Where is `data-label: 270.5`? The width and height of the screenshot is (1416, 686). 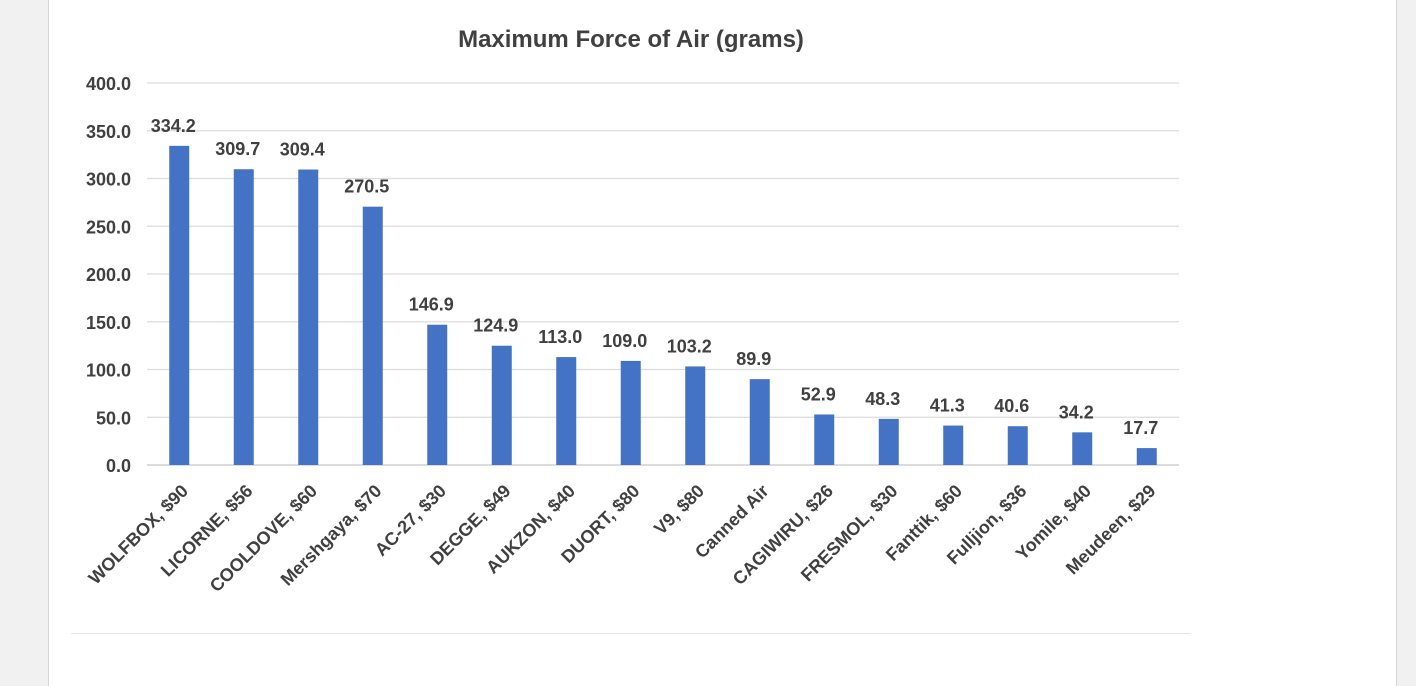 data-label: 270.5 is located at coordinates (366, 187).